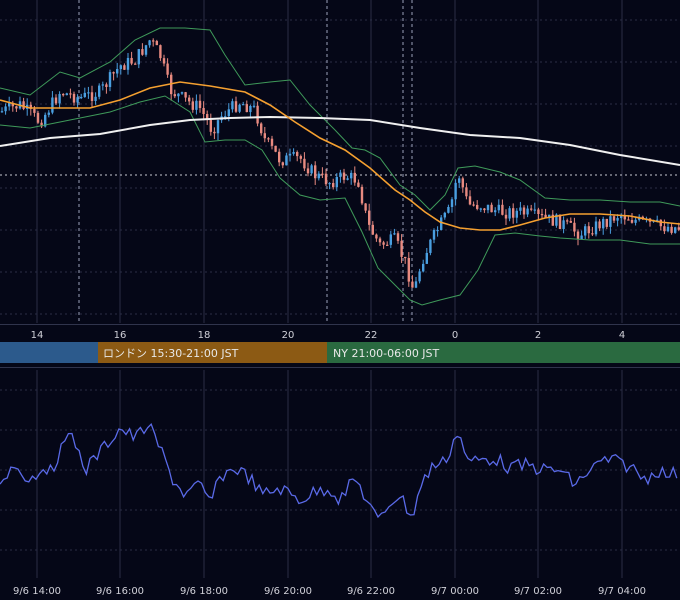 The height and width of the screenshot is (600, 680). What do you see at coordinates (212, 352) in the screenshot?
I see `session-london` at bounding box center [212, 352].